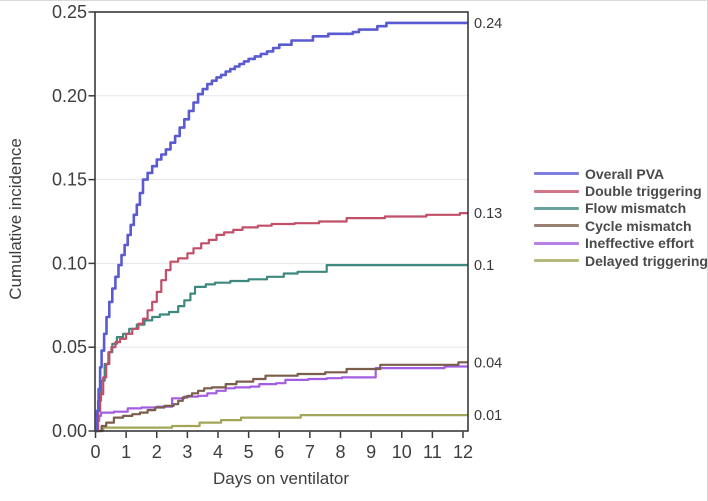 This screenshot has width=708, height=501. Describe the element at coordinates (69, 180) in the screenshot. I see `y-tick-label: 0.15` at that location.